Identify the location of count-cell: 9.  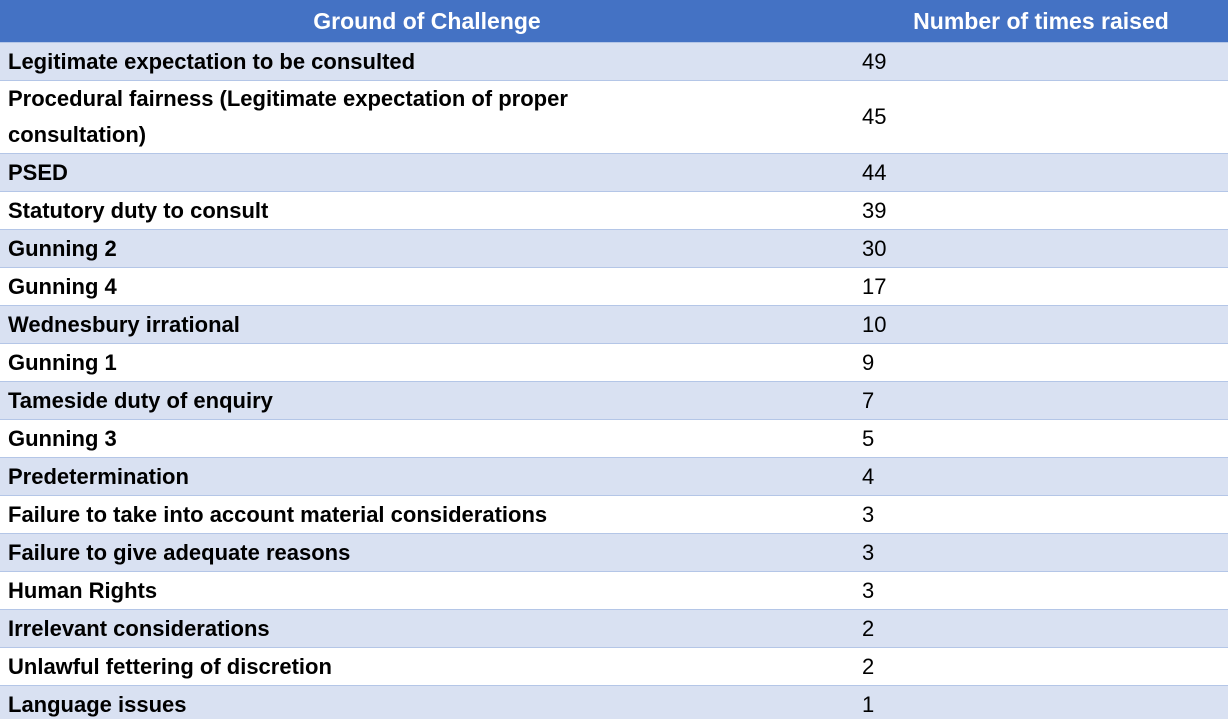
(1041, 362).